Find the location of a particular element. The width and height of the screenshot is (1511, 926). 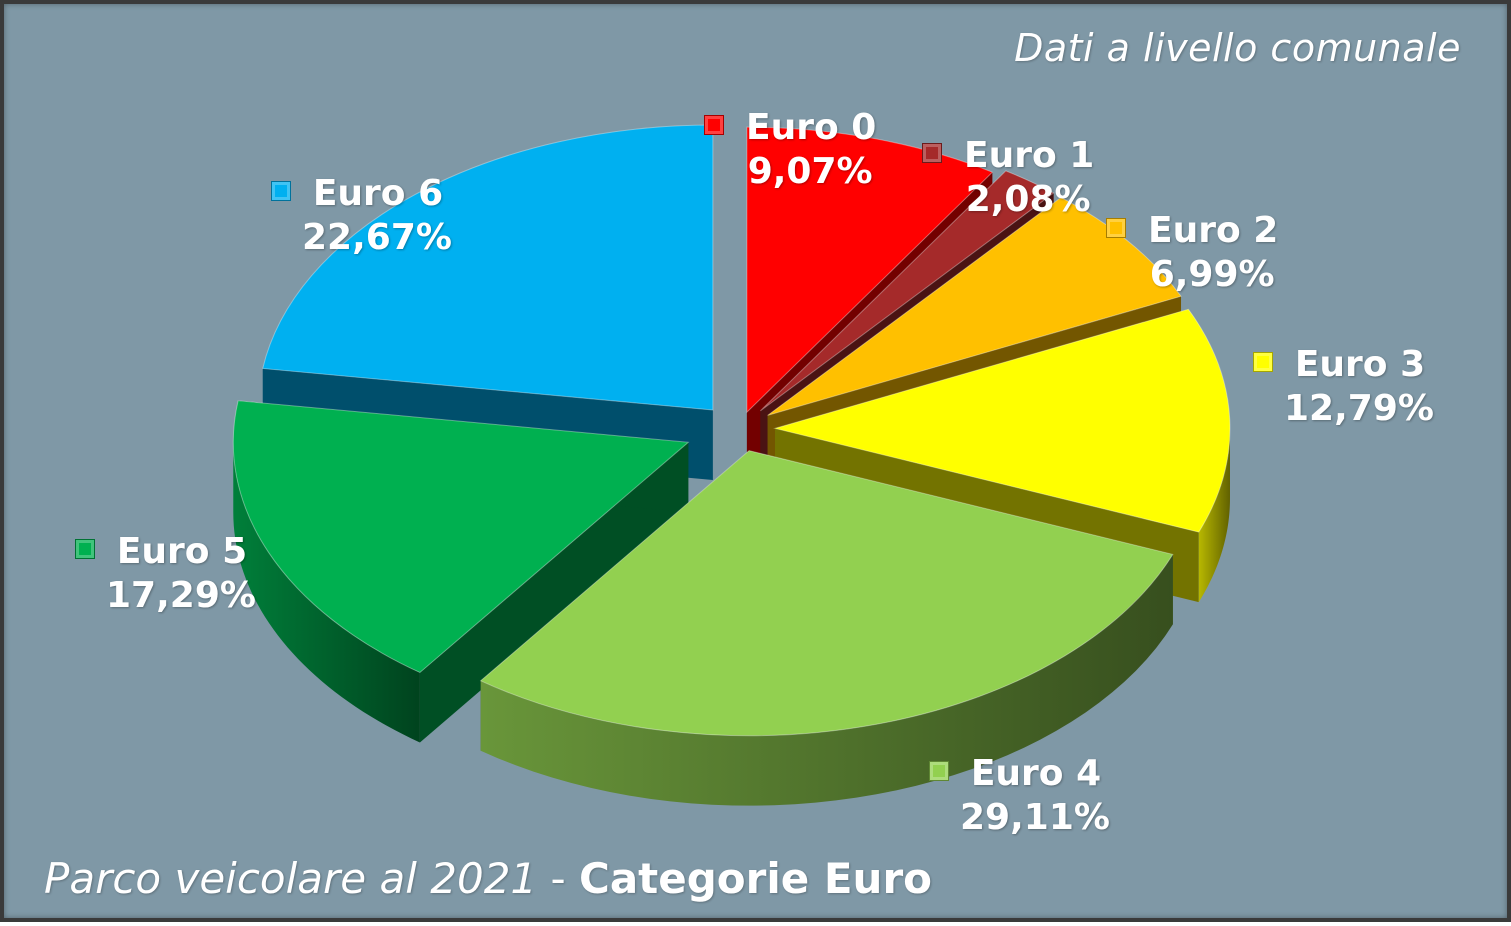

category-label-euro-4: Euro 4 is located at coordinates (1036, 773).